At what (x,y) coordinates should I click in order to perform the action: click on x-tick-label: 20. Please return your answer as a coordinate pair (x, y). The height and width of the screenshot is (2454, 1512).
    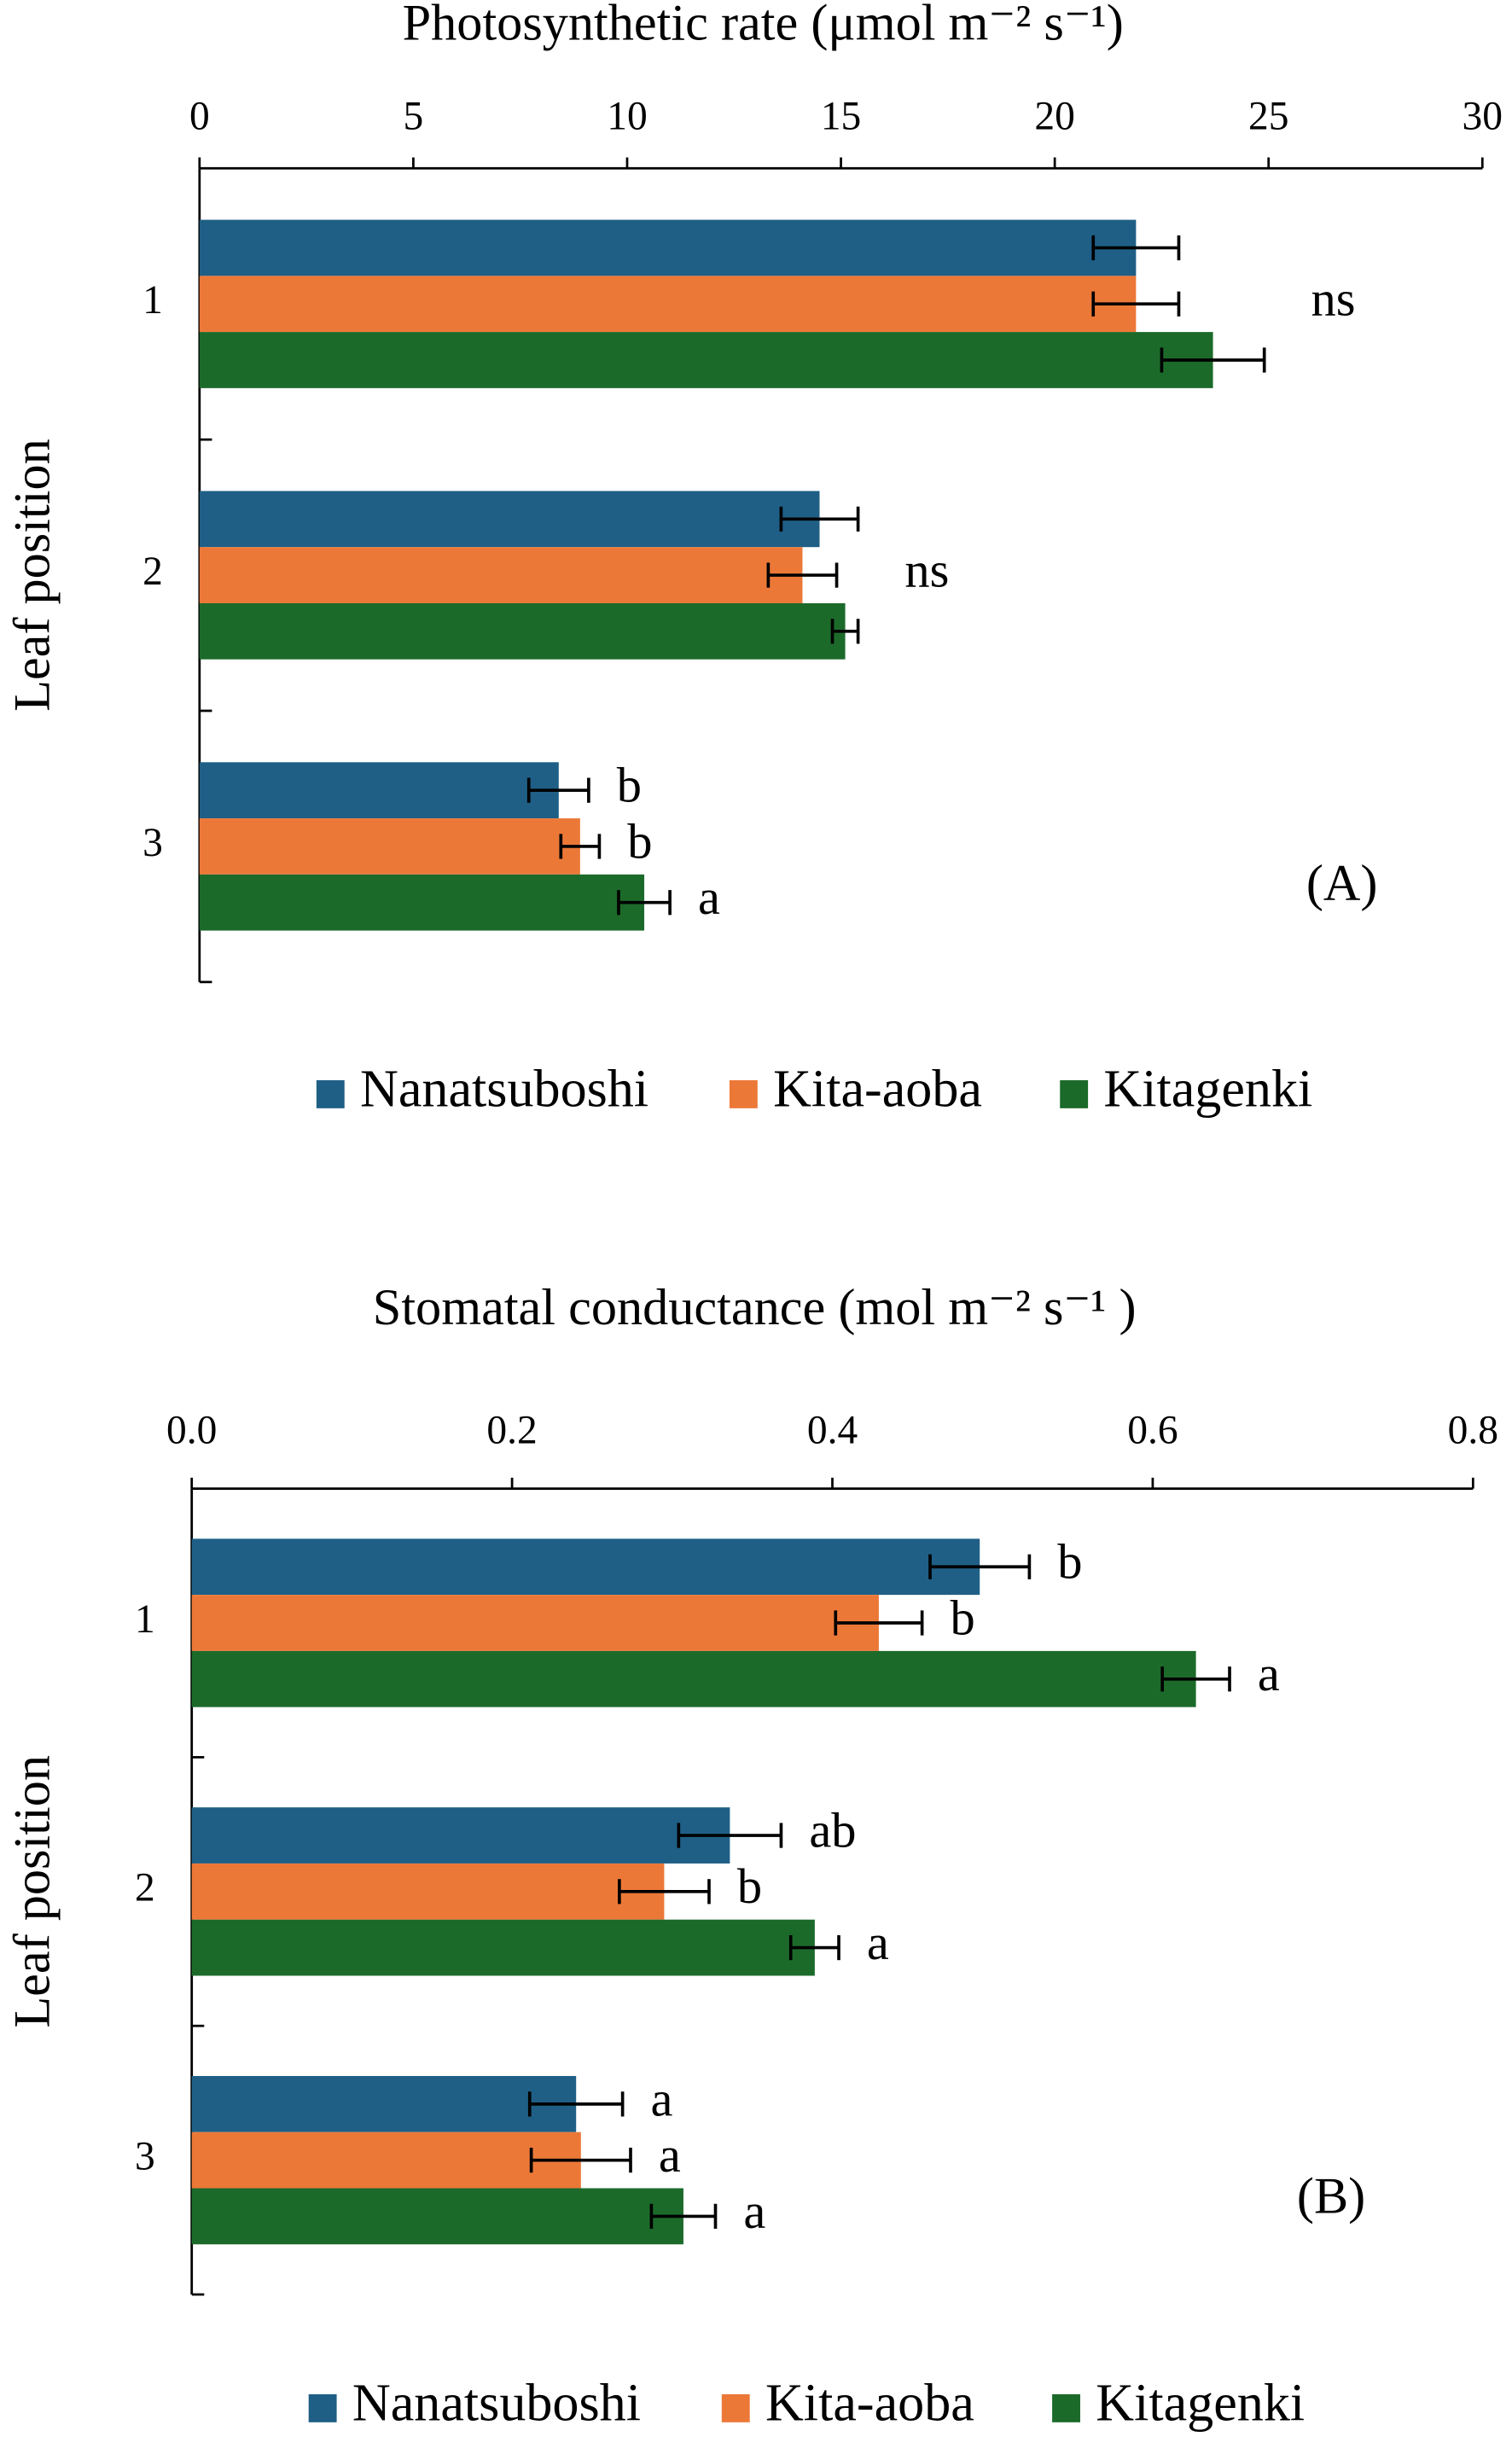
    Looking at the image, I should click on (1054, 117).